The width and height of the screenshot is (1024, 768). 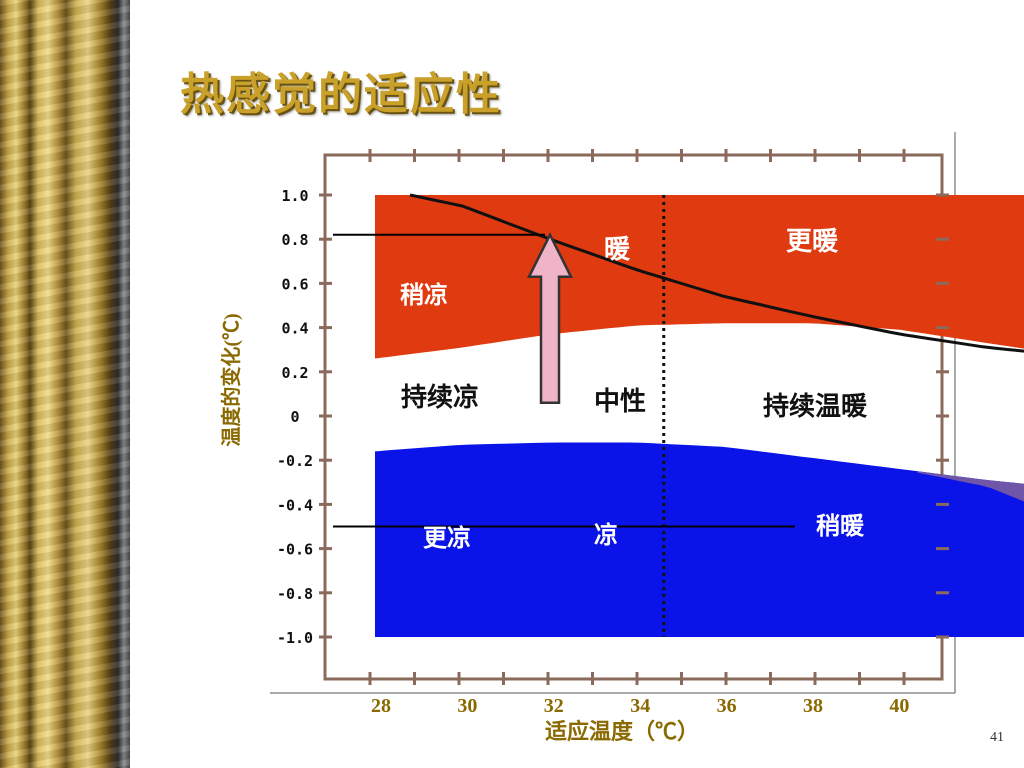 What do you see at coordinates (716, 273) in the screenshot?
I see `warm-cool-boundary-curve` at bounding box center [716, 273].